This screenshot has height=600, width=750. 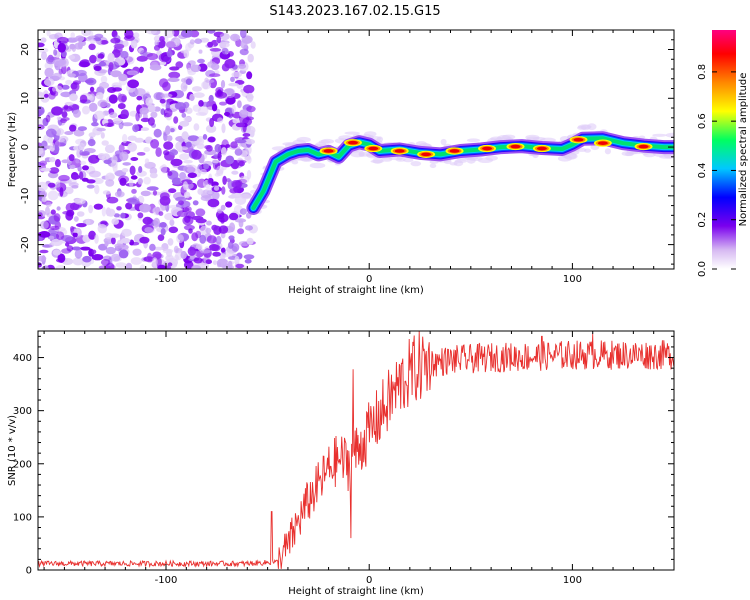 What do you see at coordinates (369, 279) in the screenshot?
I see `p1-xtick-label: 0` at bounding box center [369, 279].